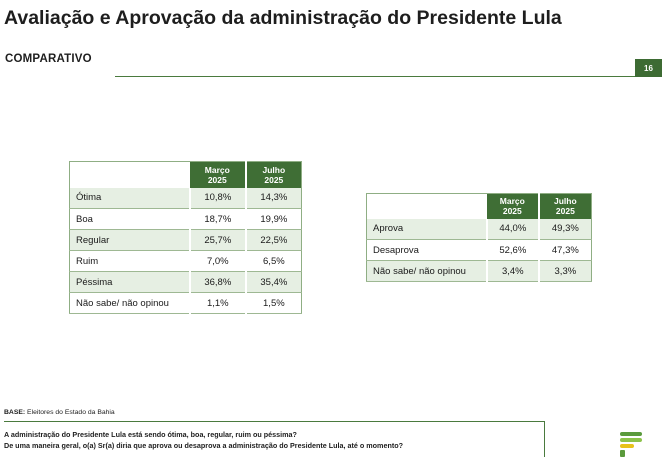  Describe the element at coordinates (217, 219) in the screenshot. I see `cell-march: 18,7%` at that location.